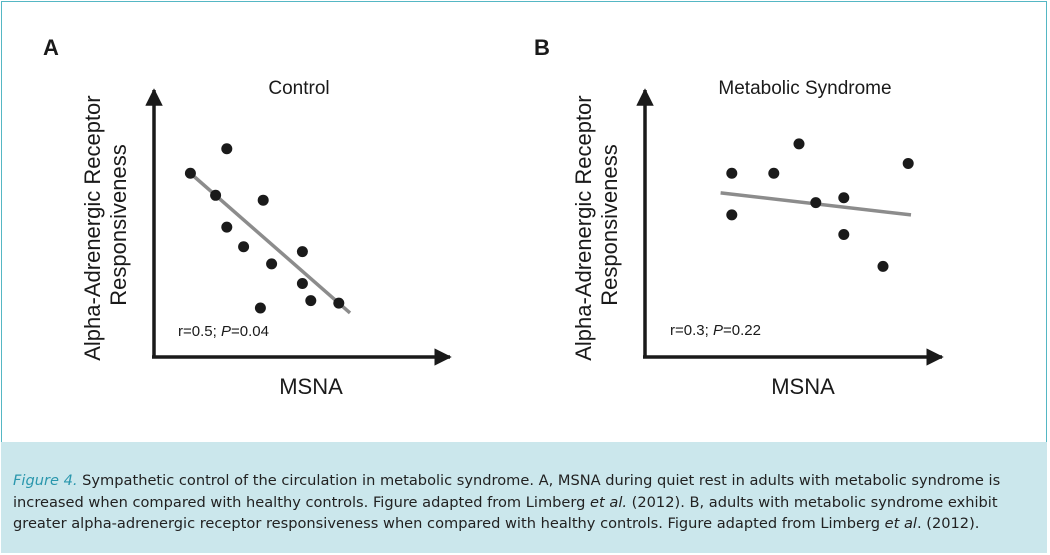  Describe the element at coordinates (900, 523) in the screenshot. I see `caption-et-al: et al` at that location.